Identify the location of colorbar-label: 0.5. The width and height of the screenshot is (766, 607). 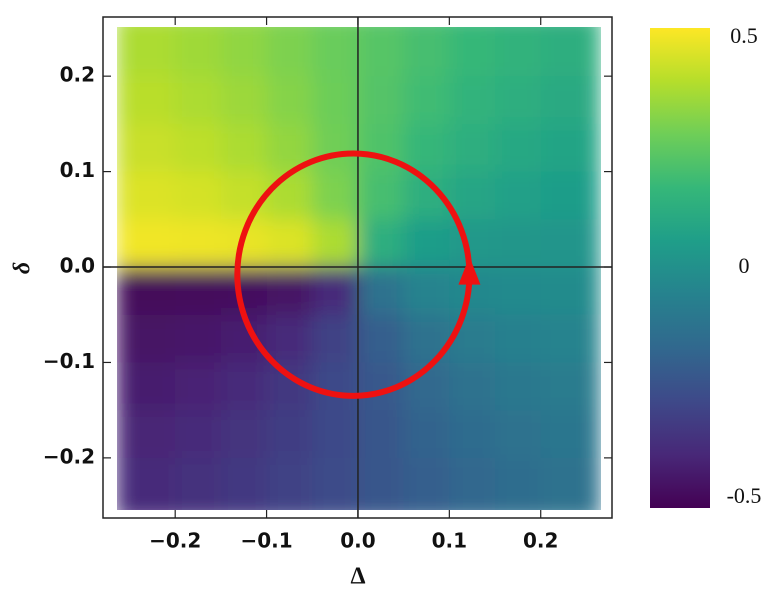
(744, 35).